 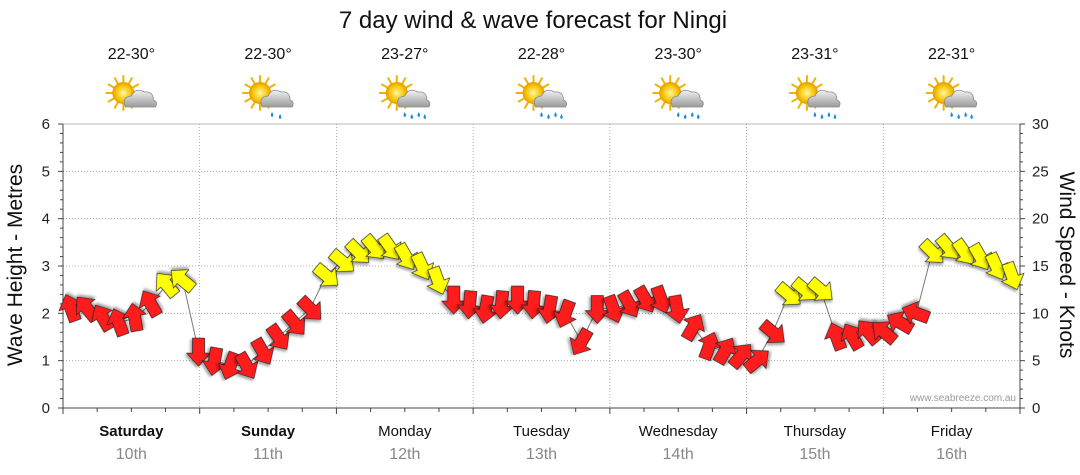 What do you see at coordinates (46, 124) in the screenshot?
I see `y-tick-label-left: 6` at bounding box center [46, 124].